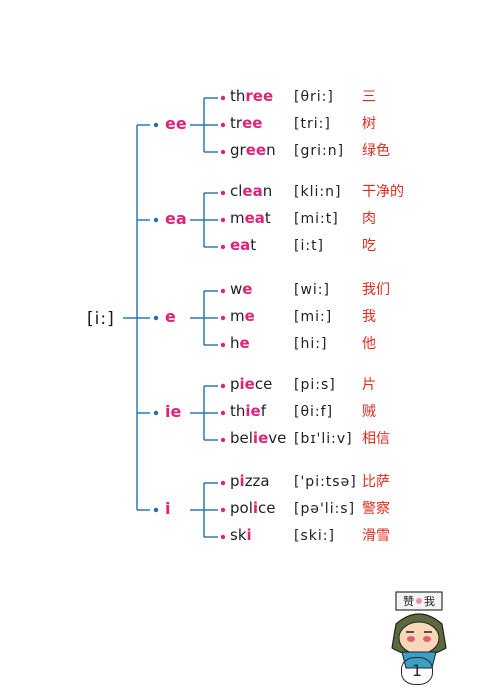 The image size is (499, 700). I want to click on word-part: gr, so click(238, 150).